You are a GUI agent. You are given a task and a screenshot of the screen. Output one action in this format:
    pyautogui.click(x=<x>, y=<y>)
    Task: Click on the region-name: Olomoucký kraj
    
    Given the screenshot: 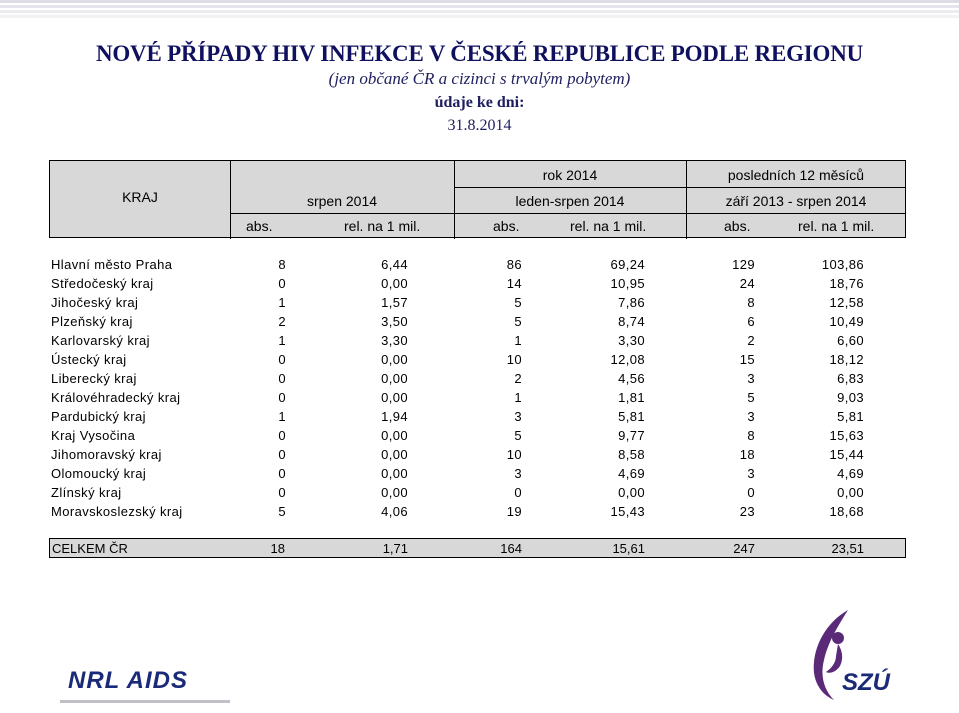 What is the action you would take?
    pyautogui.click(x=99, y=473)
    